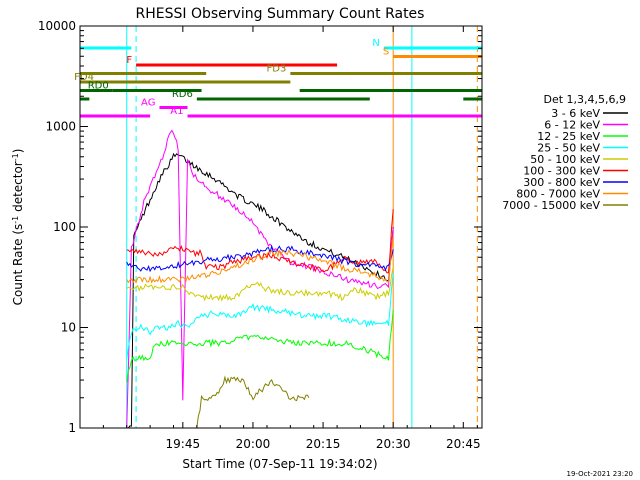 This screenshot has height=480, width=640. What do you see at coordinates (277, 69) in the screenshot?
I see `interval-label-fd3: FD3` at bounding box center [277, 69].